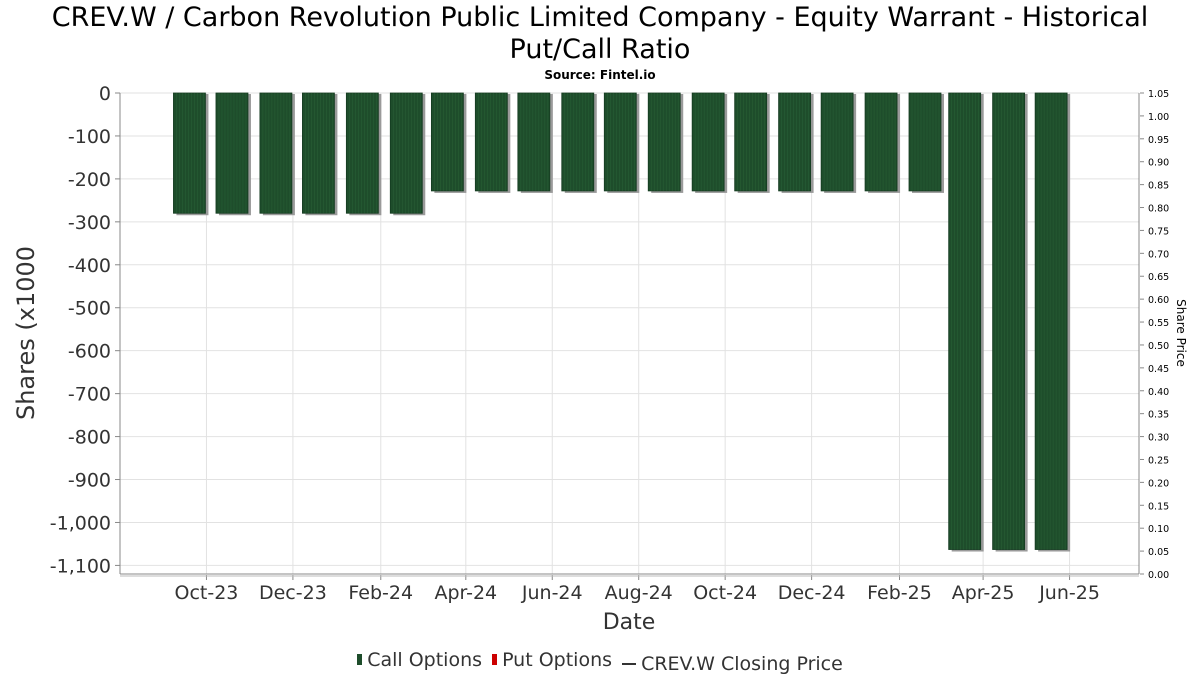  I want to click on y-tick-label: -400, so click(89, 266).